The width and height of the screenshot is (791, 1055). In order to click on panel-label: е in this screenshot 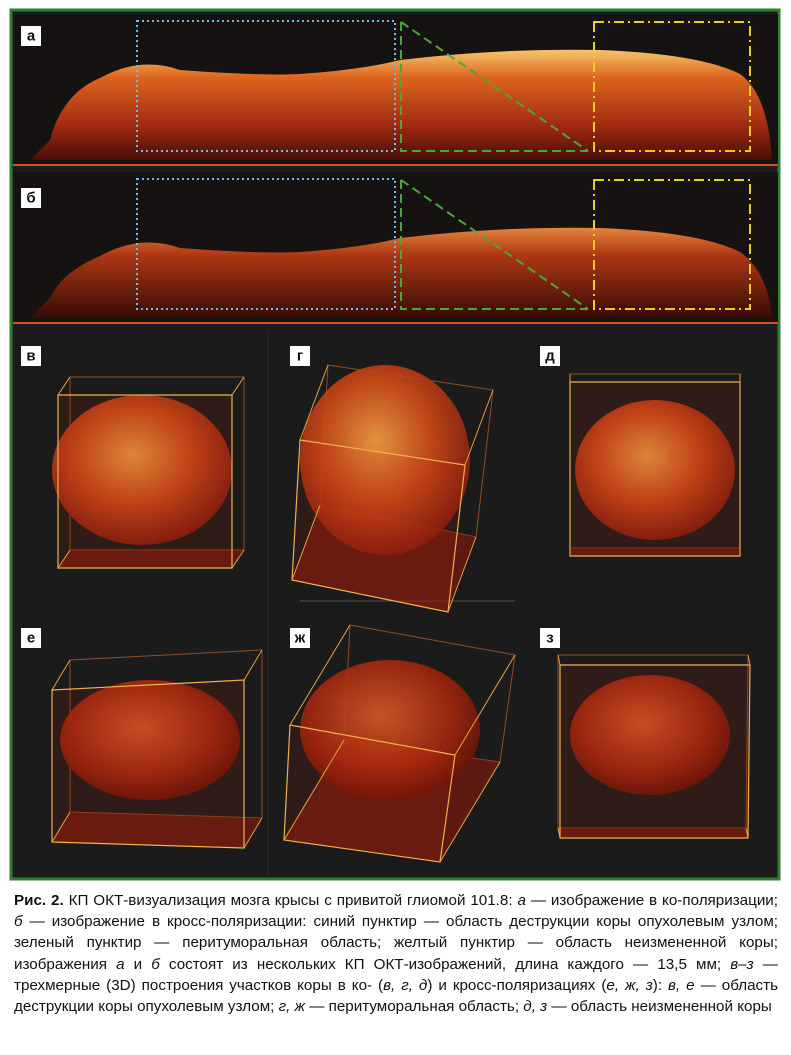, I will do `click(31, 638)`.